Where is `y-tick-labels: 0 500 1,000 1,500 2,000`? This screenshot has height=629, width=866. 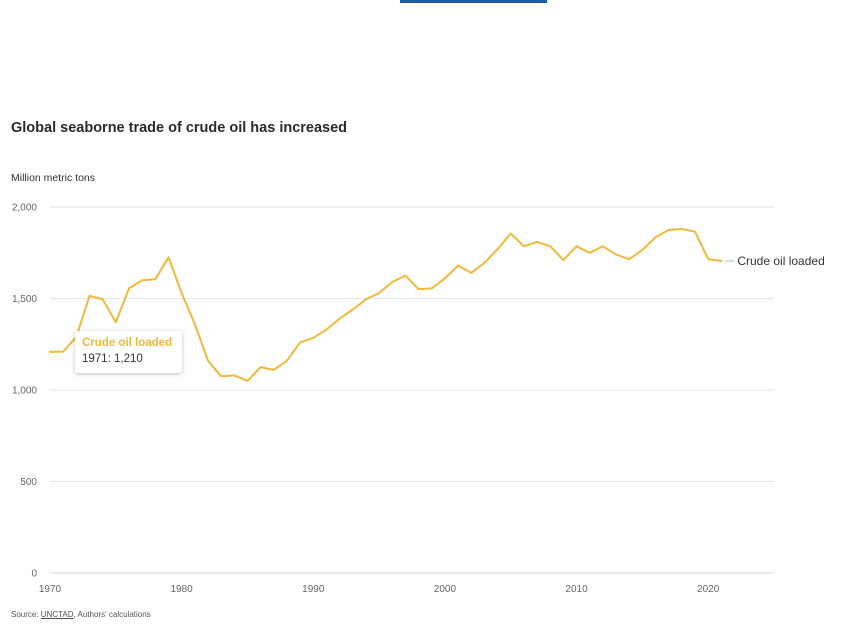
y-tick-labels: 0 500 1,000 1,500 2,000 is located at coordinates (24, 391).